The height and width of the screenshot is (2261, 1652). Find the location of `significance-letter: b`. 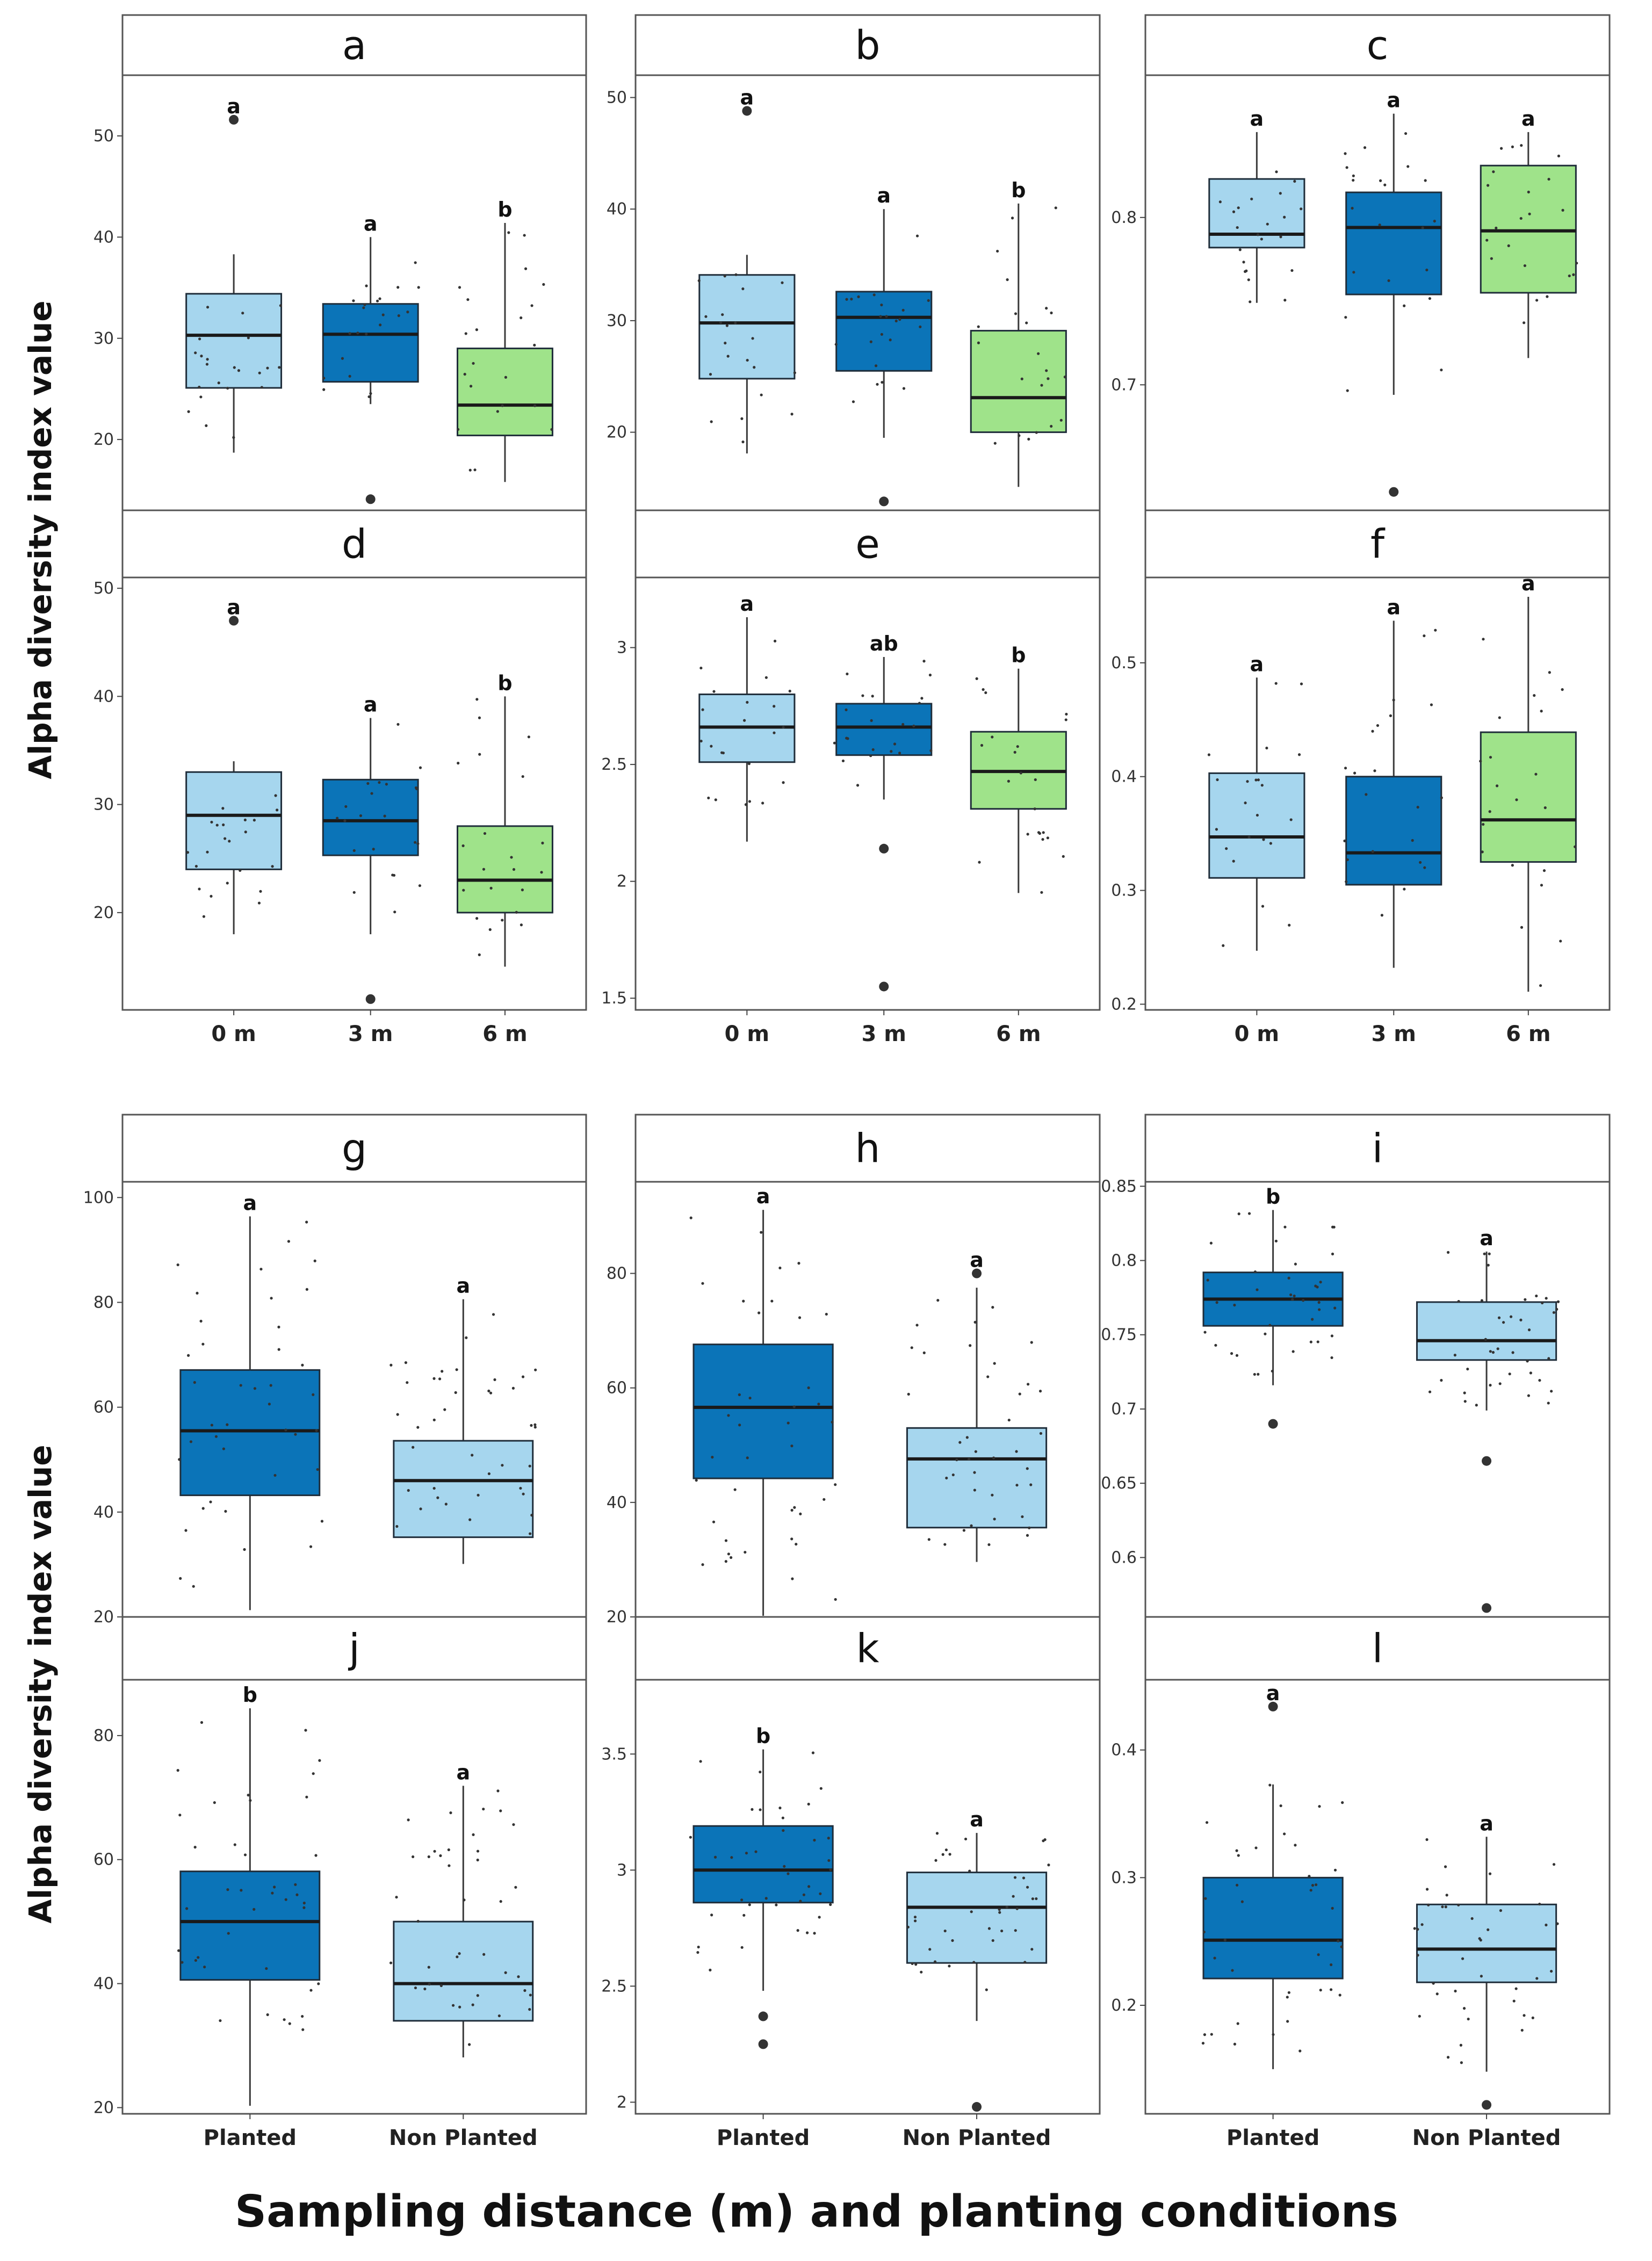

significance-letter: b is located at coordinates (1018, 655).